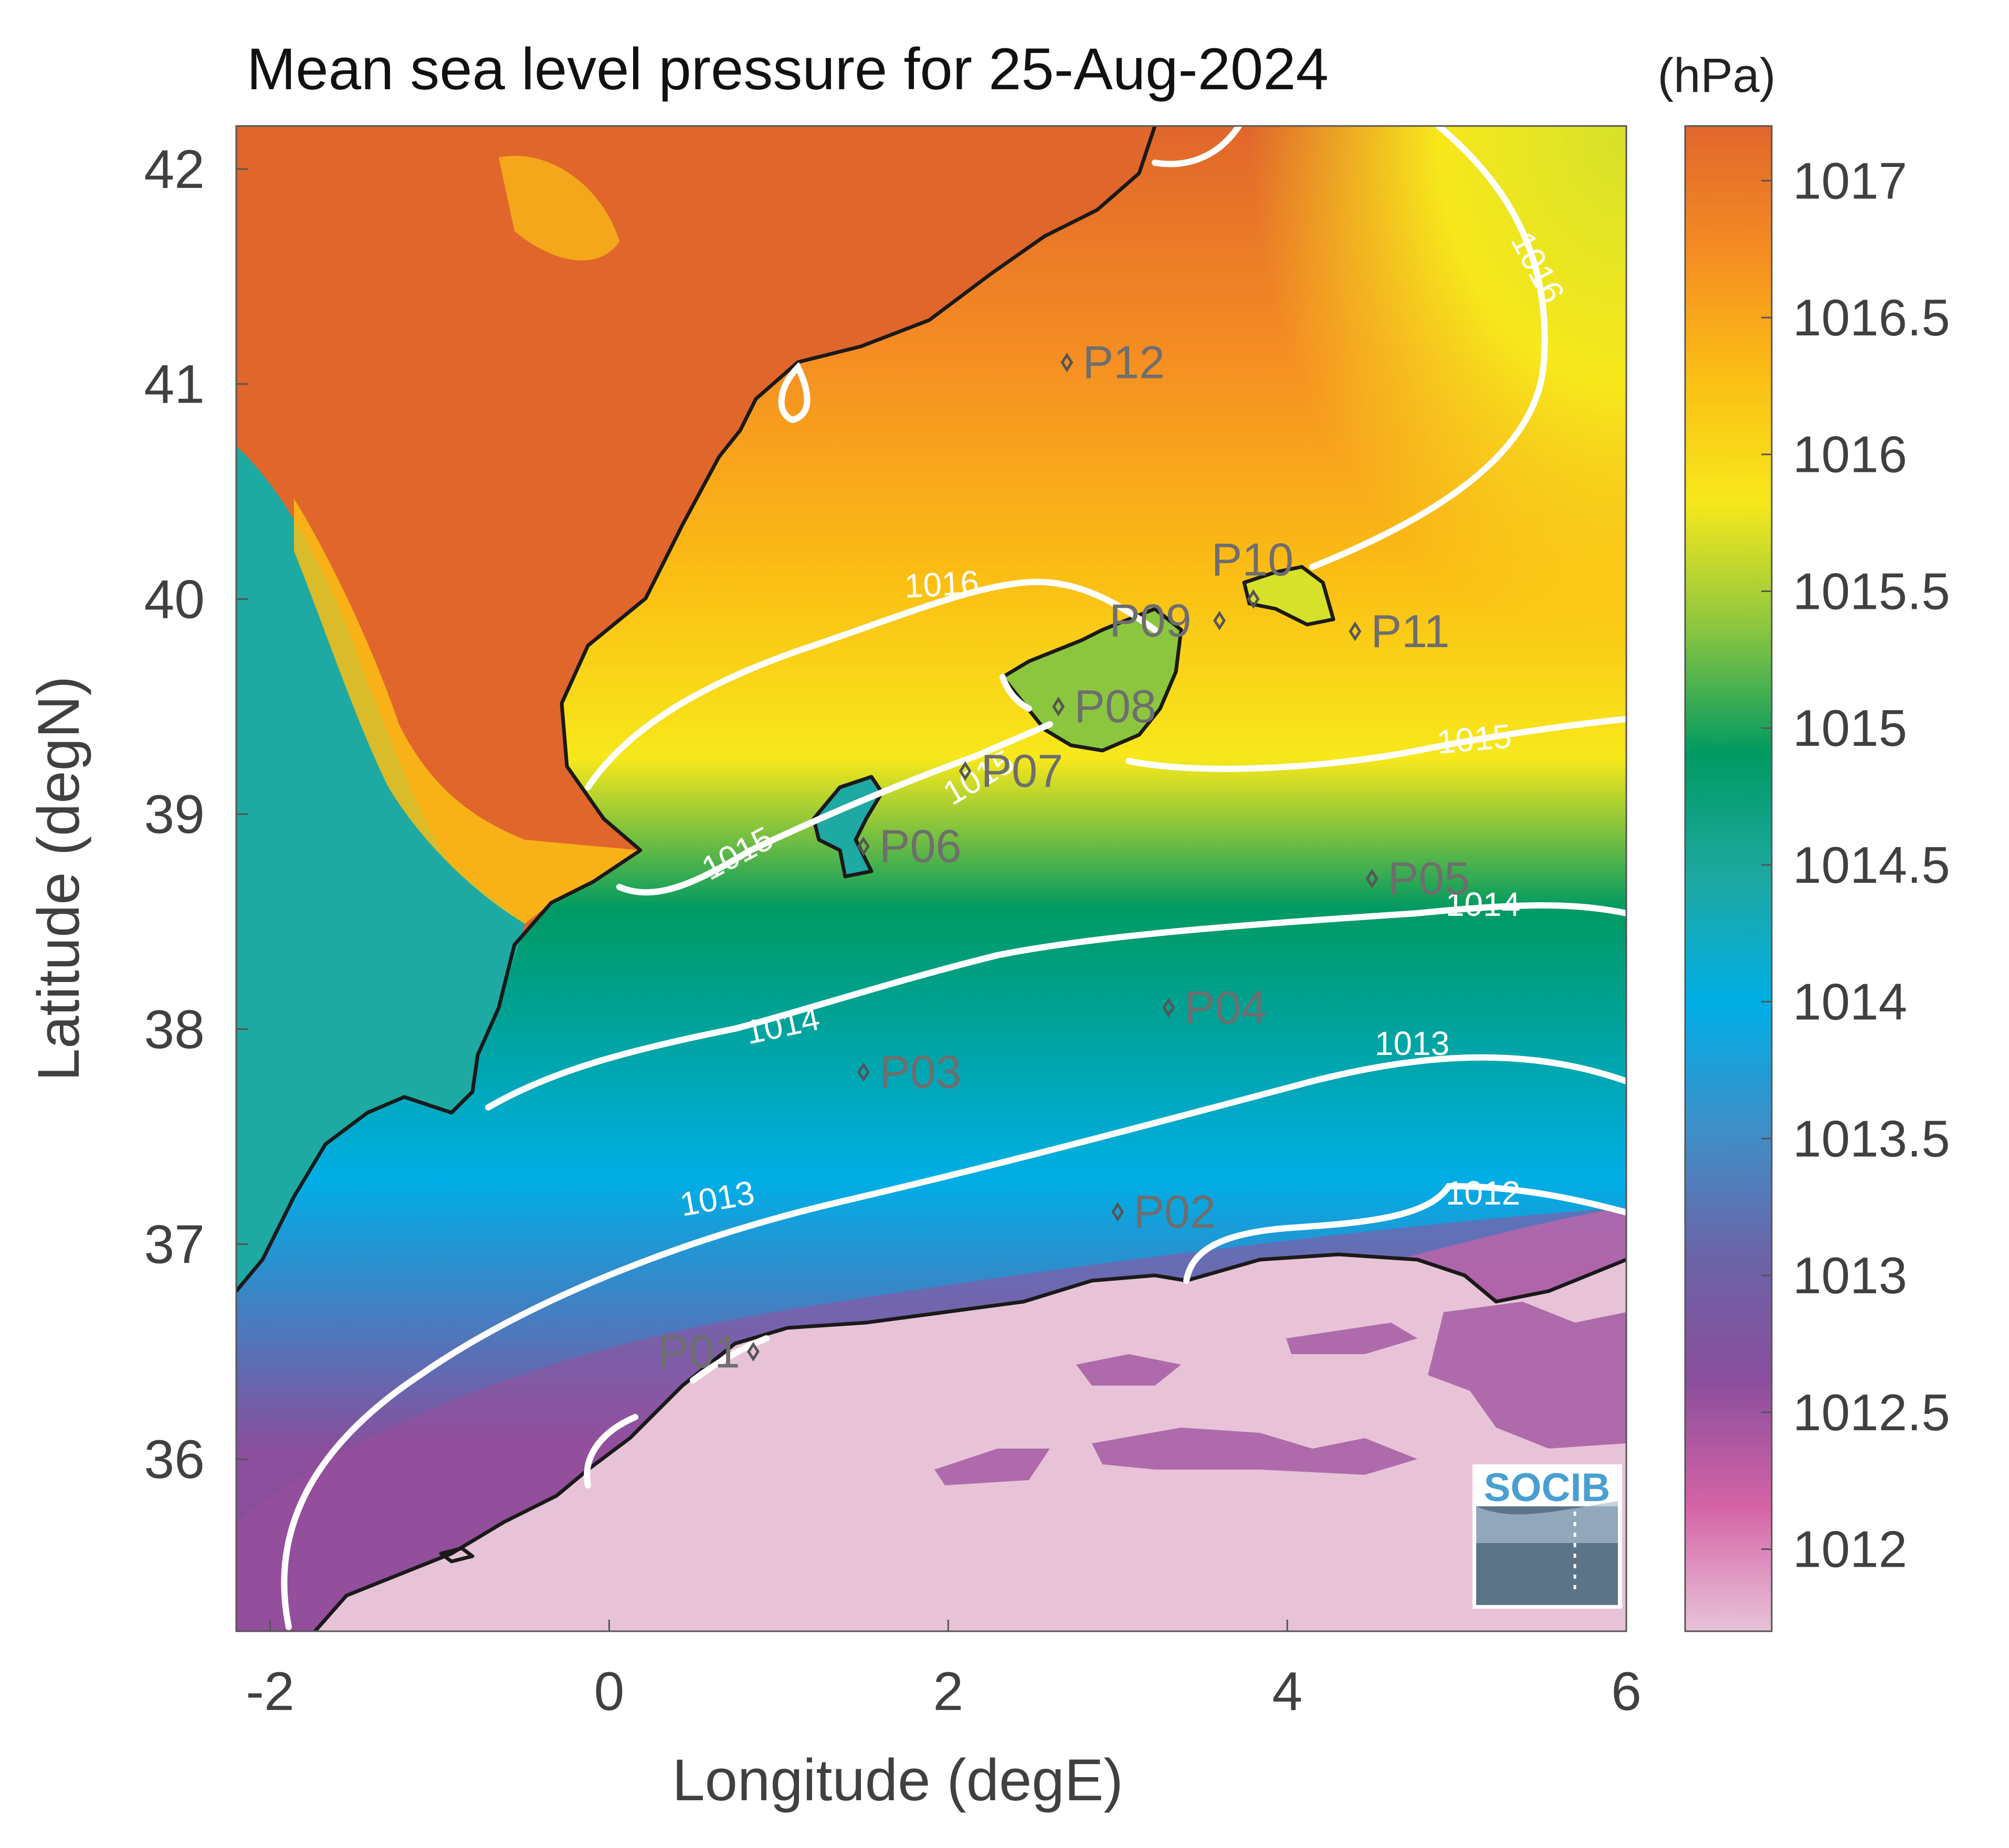 This screenshot has height=1848, width=2009. I want to click on station-p03: P03, so click(910, 1072).